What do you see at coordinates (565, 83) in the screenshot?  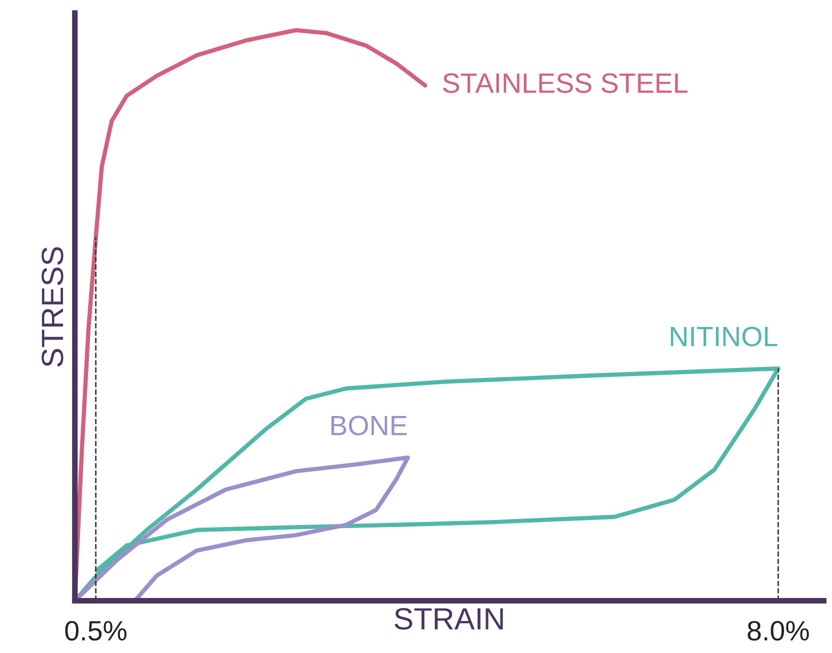 I see `series-label: STAINLESS STEEL` at bounding box center [565, 83].